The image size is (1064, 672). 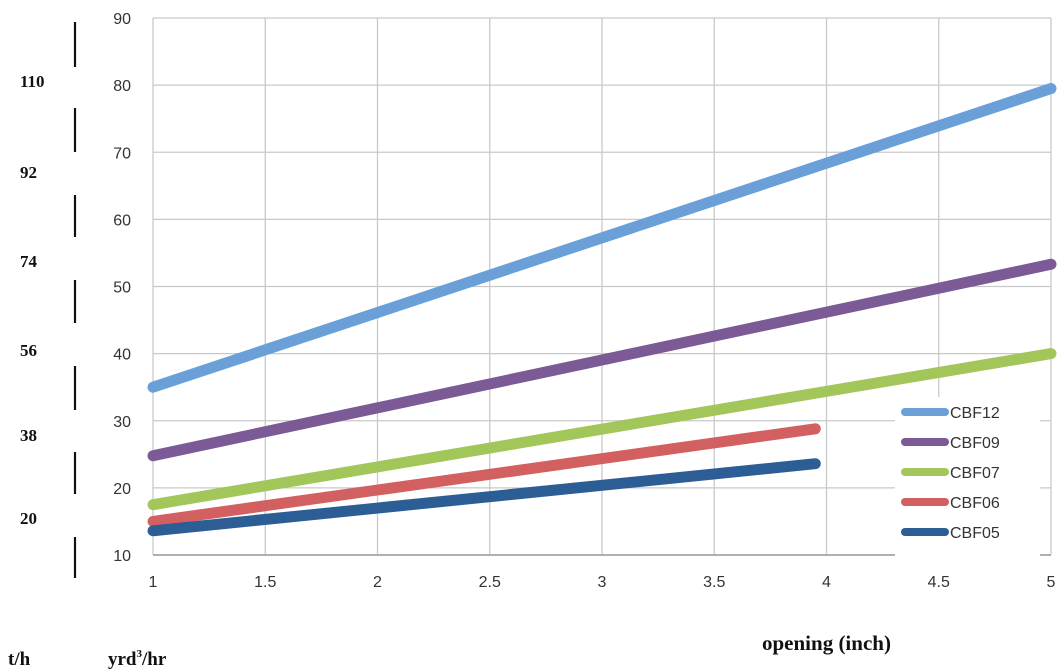 What do you see at coordinates (122, 659) in the screenshot?
I see `y-axis-label-base: yrd` at bounding box center [122, 659].